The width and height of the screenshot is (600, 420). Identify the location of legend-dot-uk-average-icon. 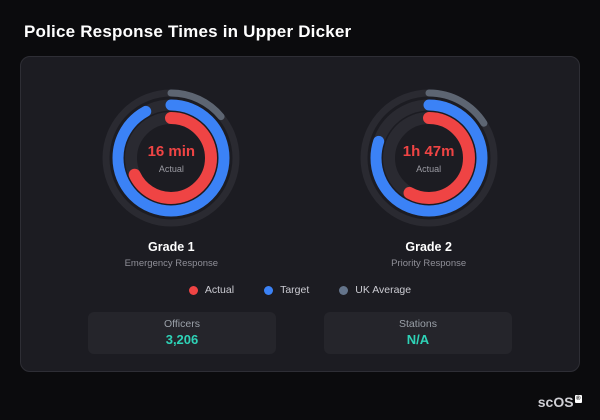
(344, 290).